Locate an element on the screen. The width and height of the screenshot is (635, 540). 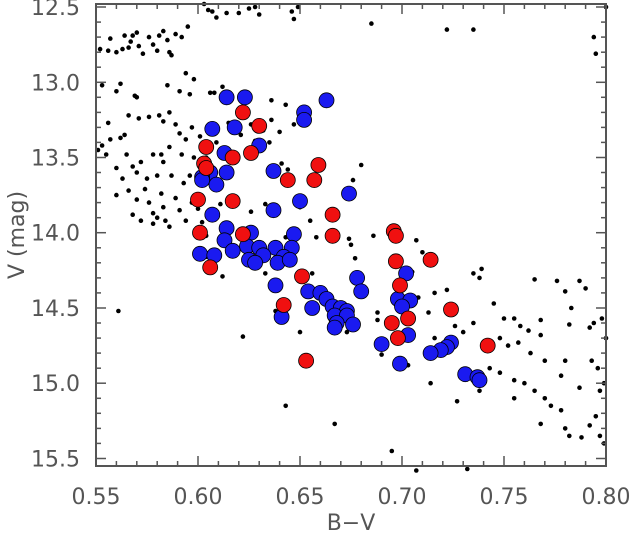
x-tick-label: 0.65 is located at coordinates (300, 497).